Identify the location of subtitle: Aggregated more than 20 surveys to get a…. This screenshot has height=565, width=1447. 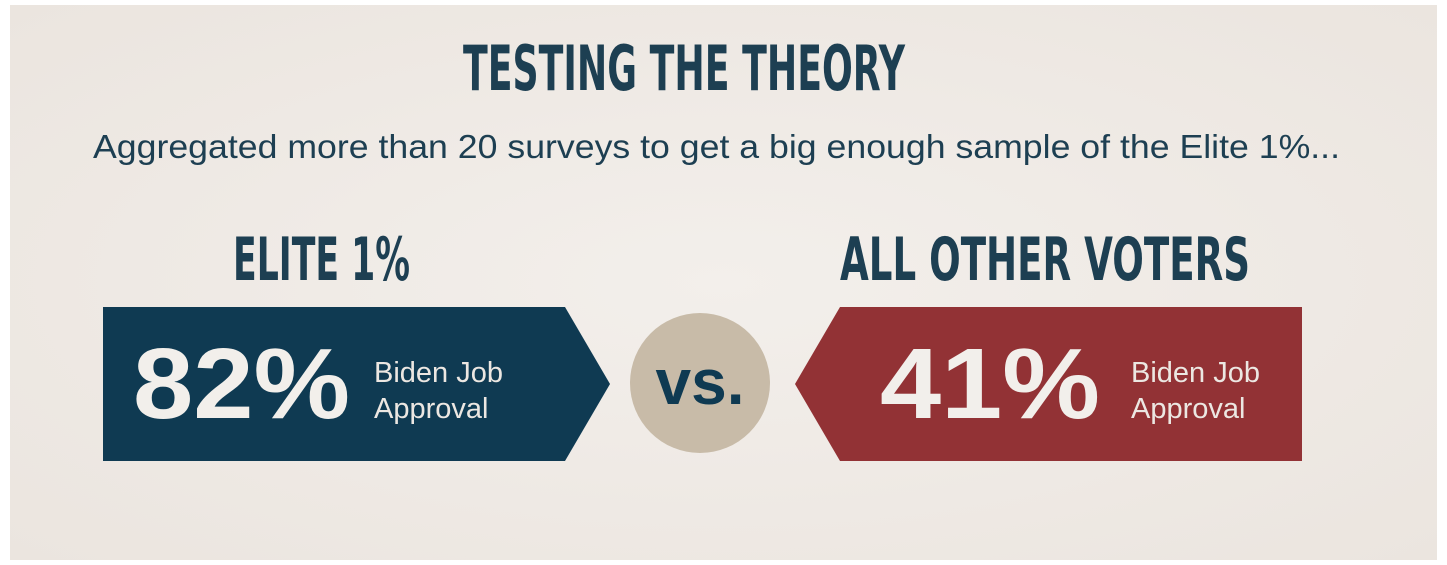
(716, 146).